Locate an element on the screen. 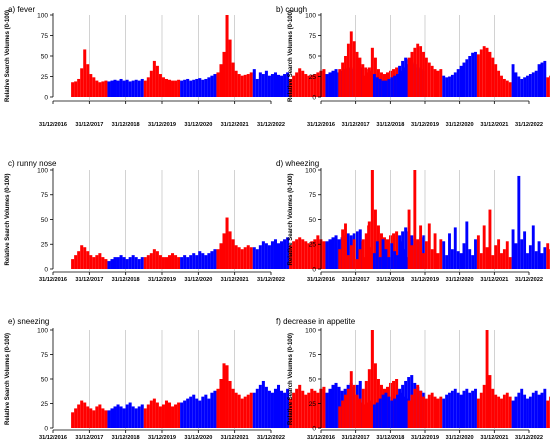  y-tick-label: 100 is located at coordinates (310, 170).